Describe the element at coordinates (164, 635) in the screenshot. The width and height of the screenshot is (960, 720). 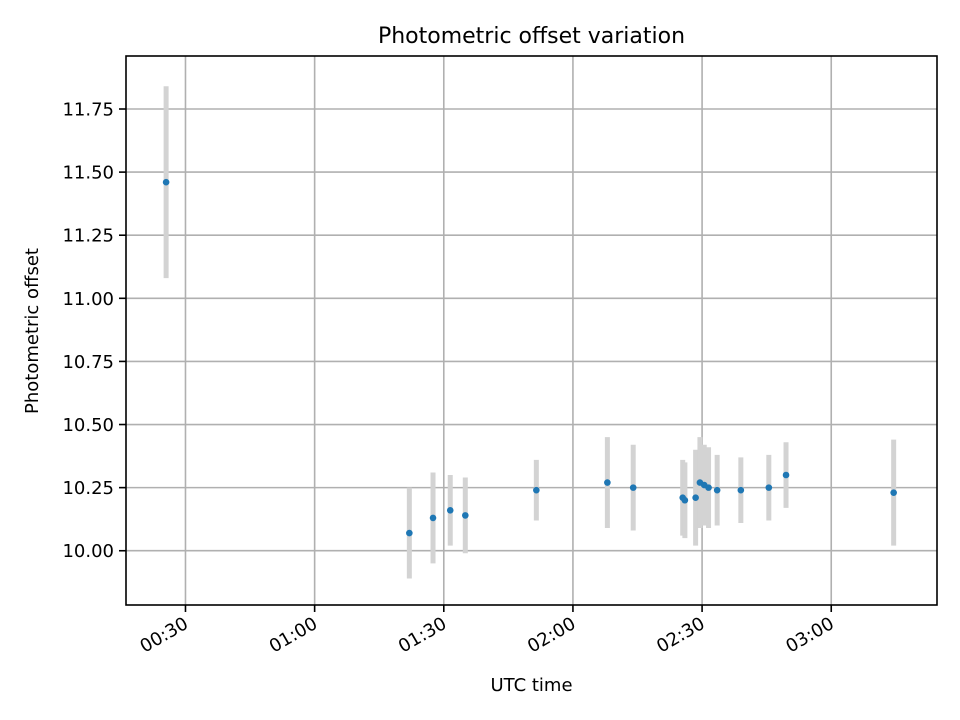
I see `x-tick-label: 00:30` at that location.